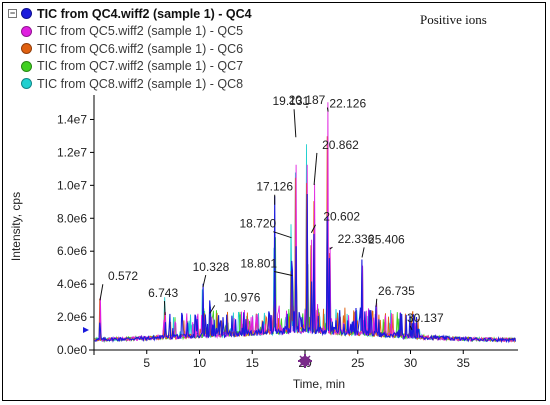 This screenshot has height=405, width=550. I want to click on x-tick-label: 35, so click(464, 363).